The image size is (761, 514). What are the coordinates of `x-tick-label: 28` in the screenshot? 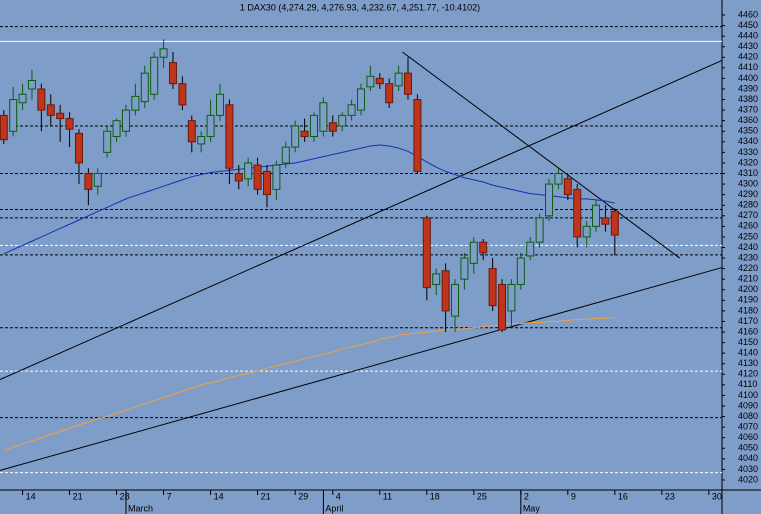 It's located at (125, 496).